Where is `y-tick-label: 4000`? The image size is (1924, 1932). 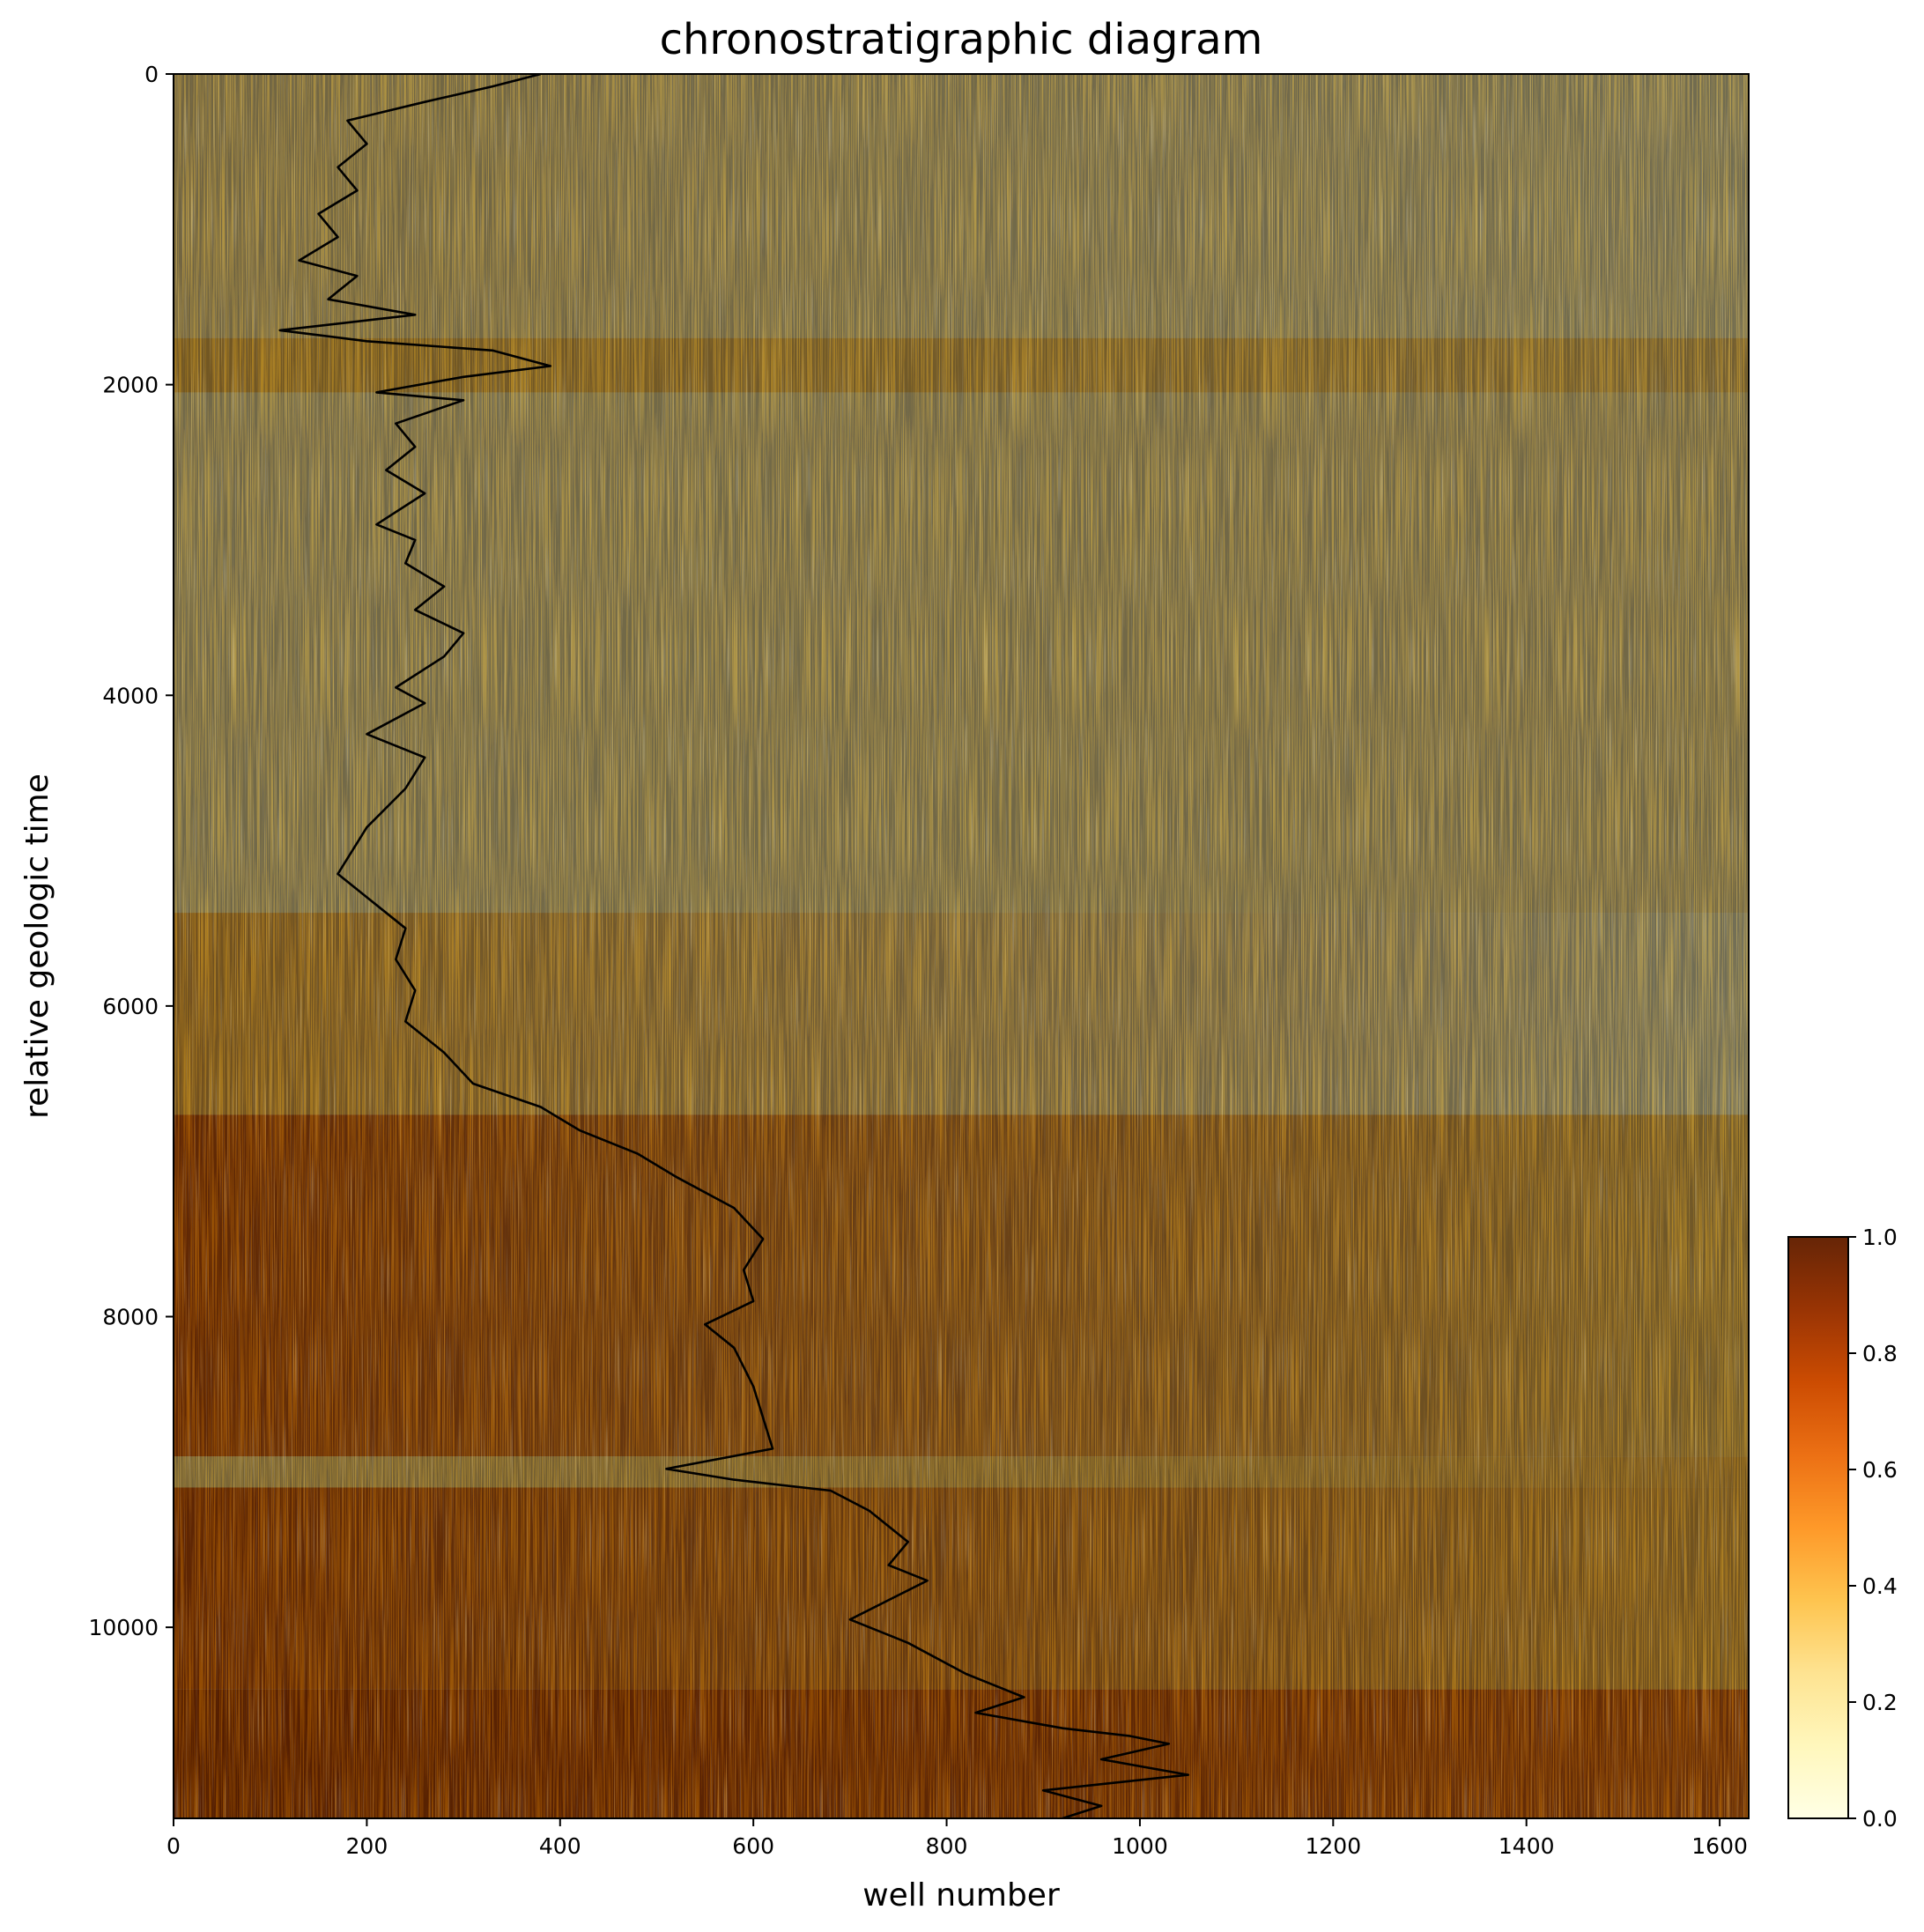
y-tick-label: 4000 is located at coordinates (130, 696).